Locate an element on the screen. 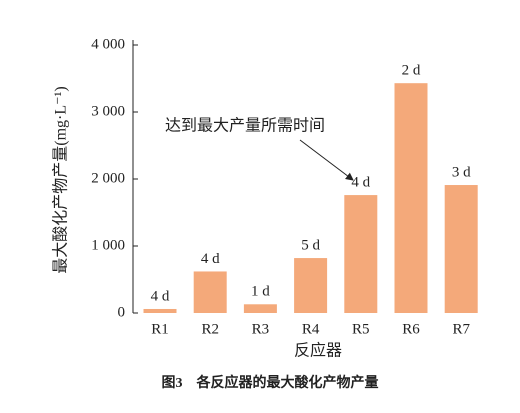 The height and width of the screenshot is (413, 520). x-tick-label: R6 is located at coordinates (411, 329).